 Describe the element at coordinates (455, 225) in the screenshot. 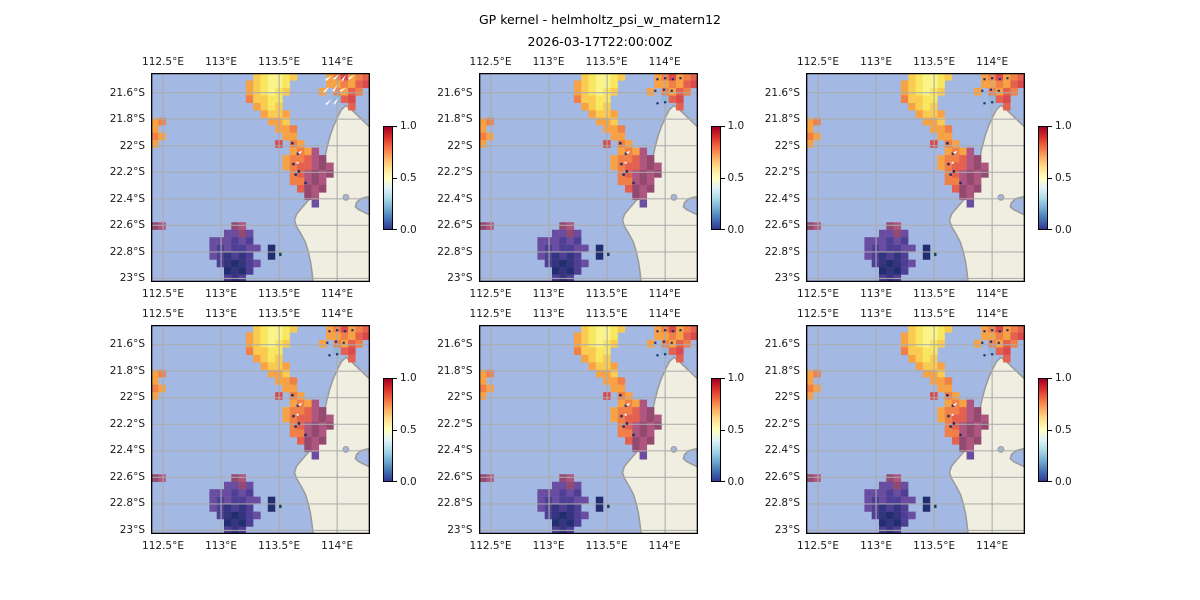

I see `y-tick-label: 22.6°S` at that location.